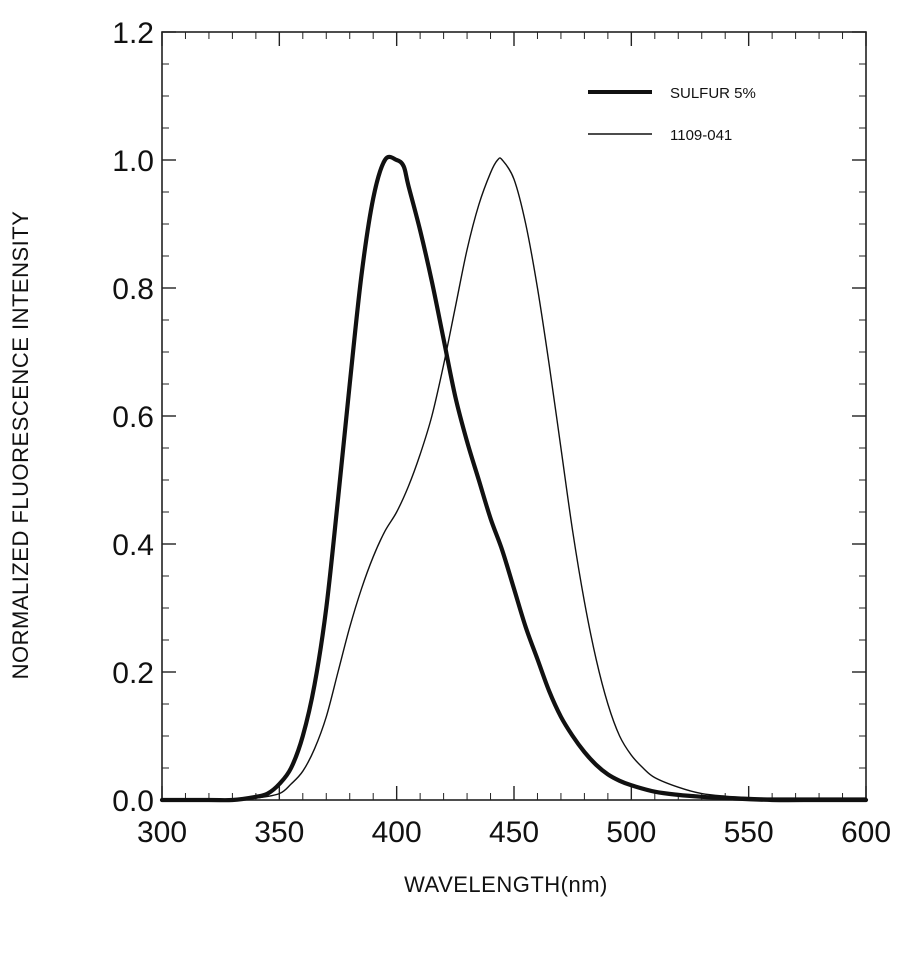  Describe the element at coordinates (631, 832) in the screenshot. I see `x-tick-label: 500` at that location.